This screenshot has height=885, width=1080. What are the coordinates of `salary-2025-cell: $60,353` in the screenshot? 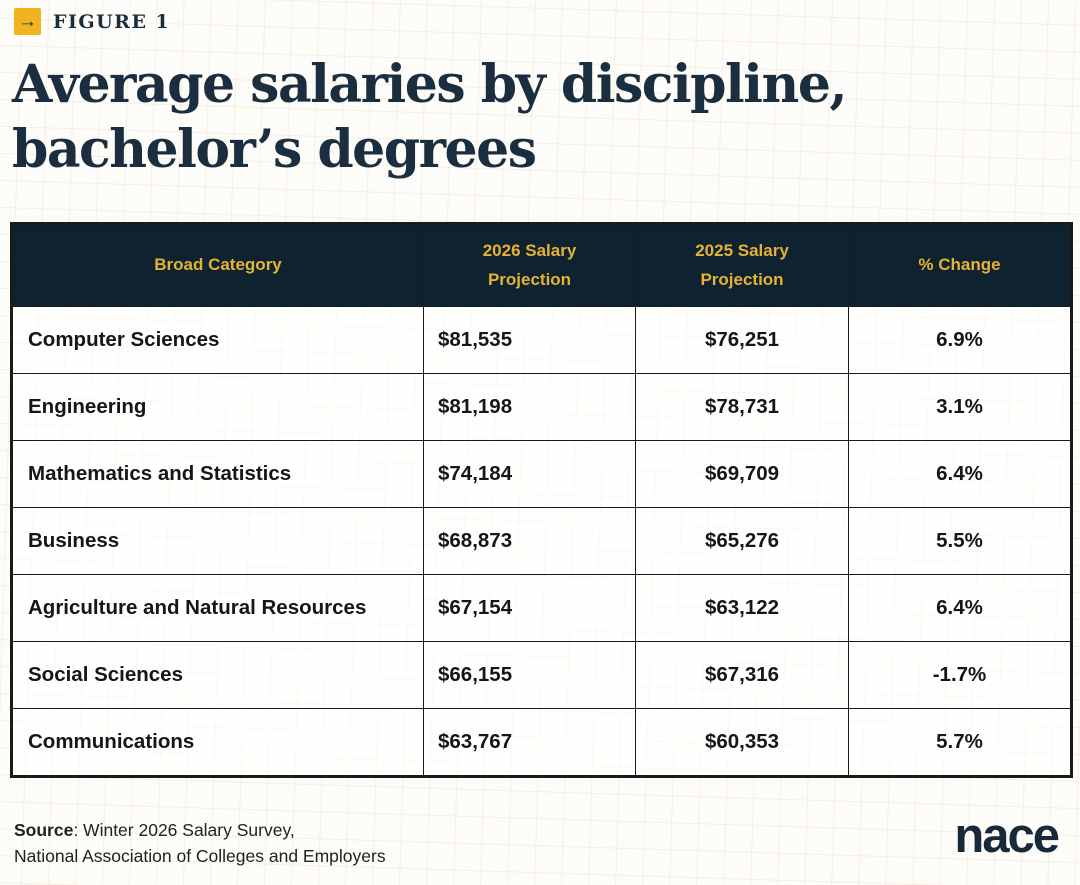 It's located at (742, 742).